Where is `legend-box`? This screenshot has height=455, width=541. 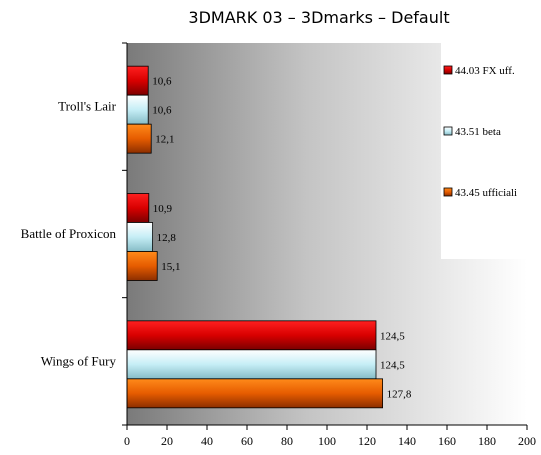
legend-box is located at coordinates (484, 151).